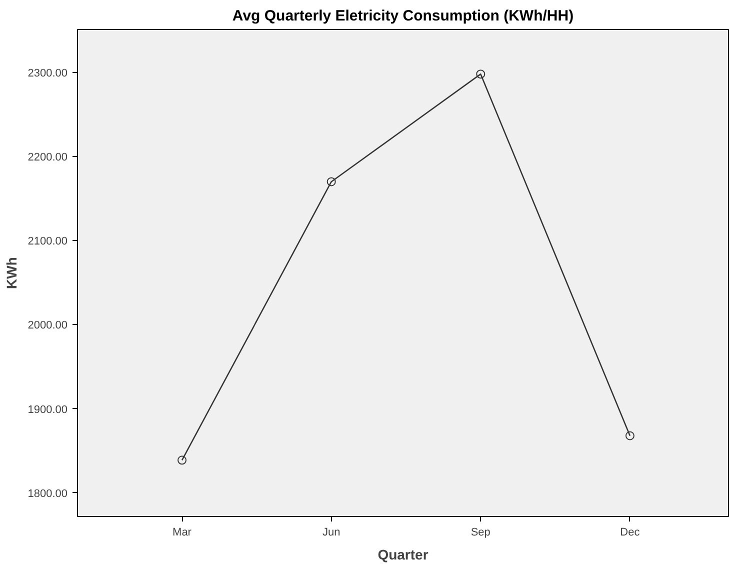 The image size is (730, 565). Describe the element at coordinates (48, 73) in the screenshot. I see `y-tick-label: 2300.00` at that location.